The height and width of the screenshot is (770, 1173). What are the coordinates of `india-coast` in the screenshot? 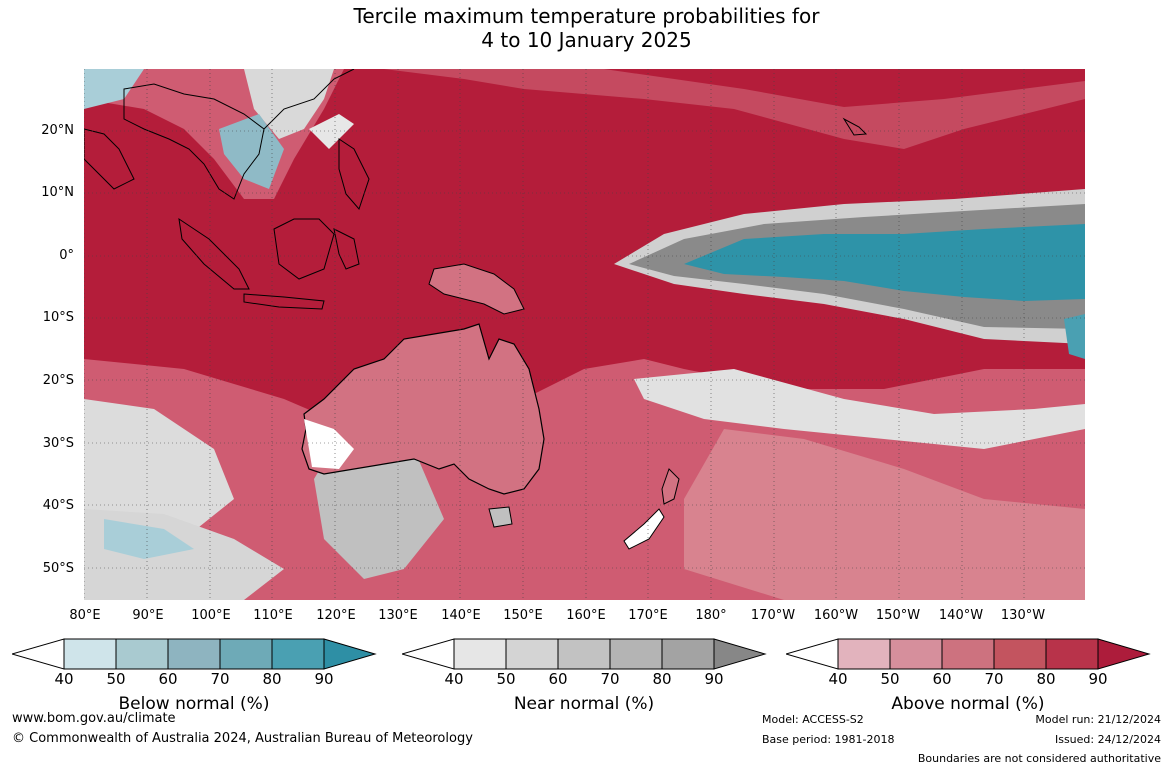 It's located at (109, 159).